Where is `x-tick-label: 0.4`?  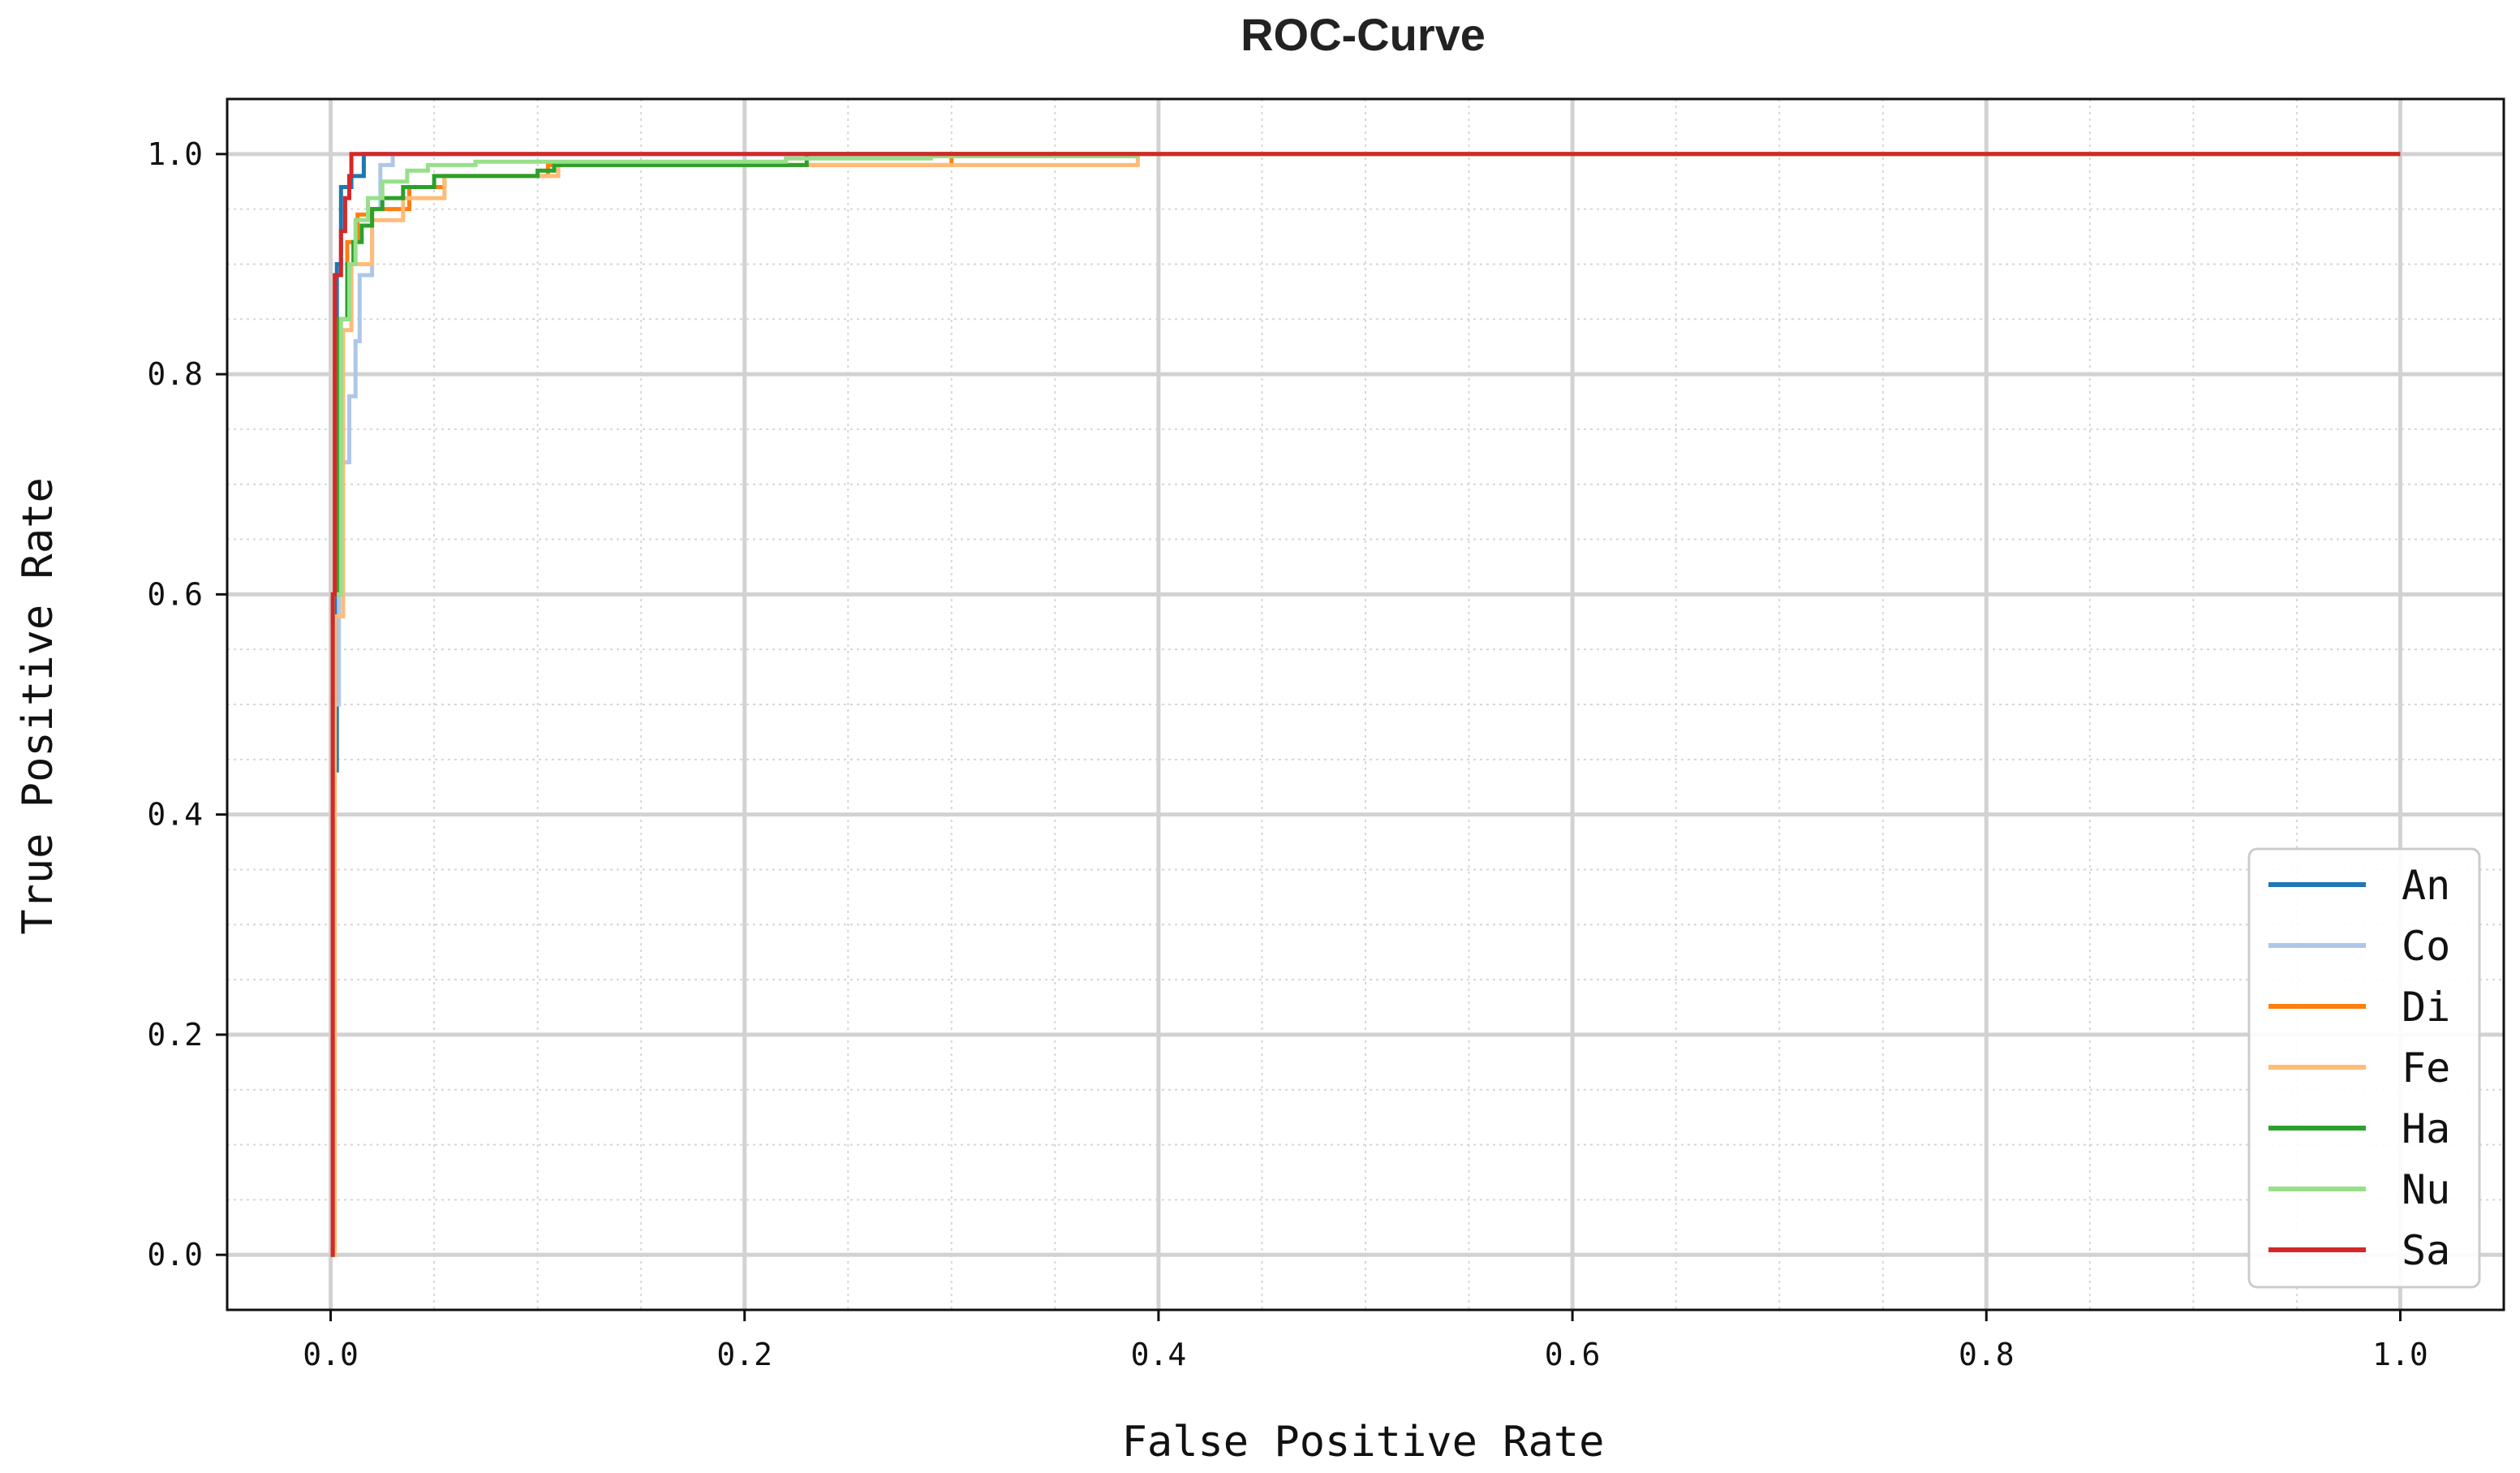
x-tick-label: 0.4 is located at coordinates (1159, 1354).